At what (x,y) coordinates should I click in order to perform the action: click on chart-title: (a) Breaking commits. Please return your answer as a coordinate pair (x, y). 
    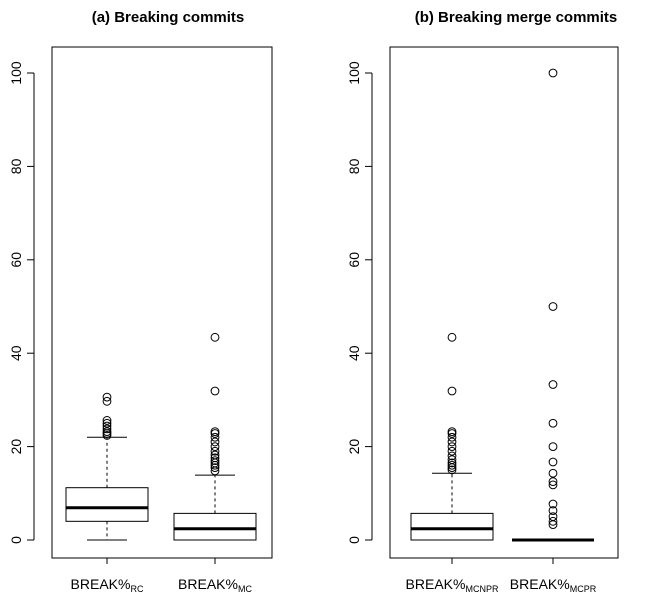
    Looking at the image, I should click on (168, 17).